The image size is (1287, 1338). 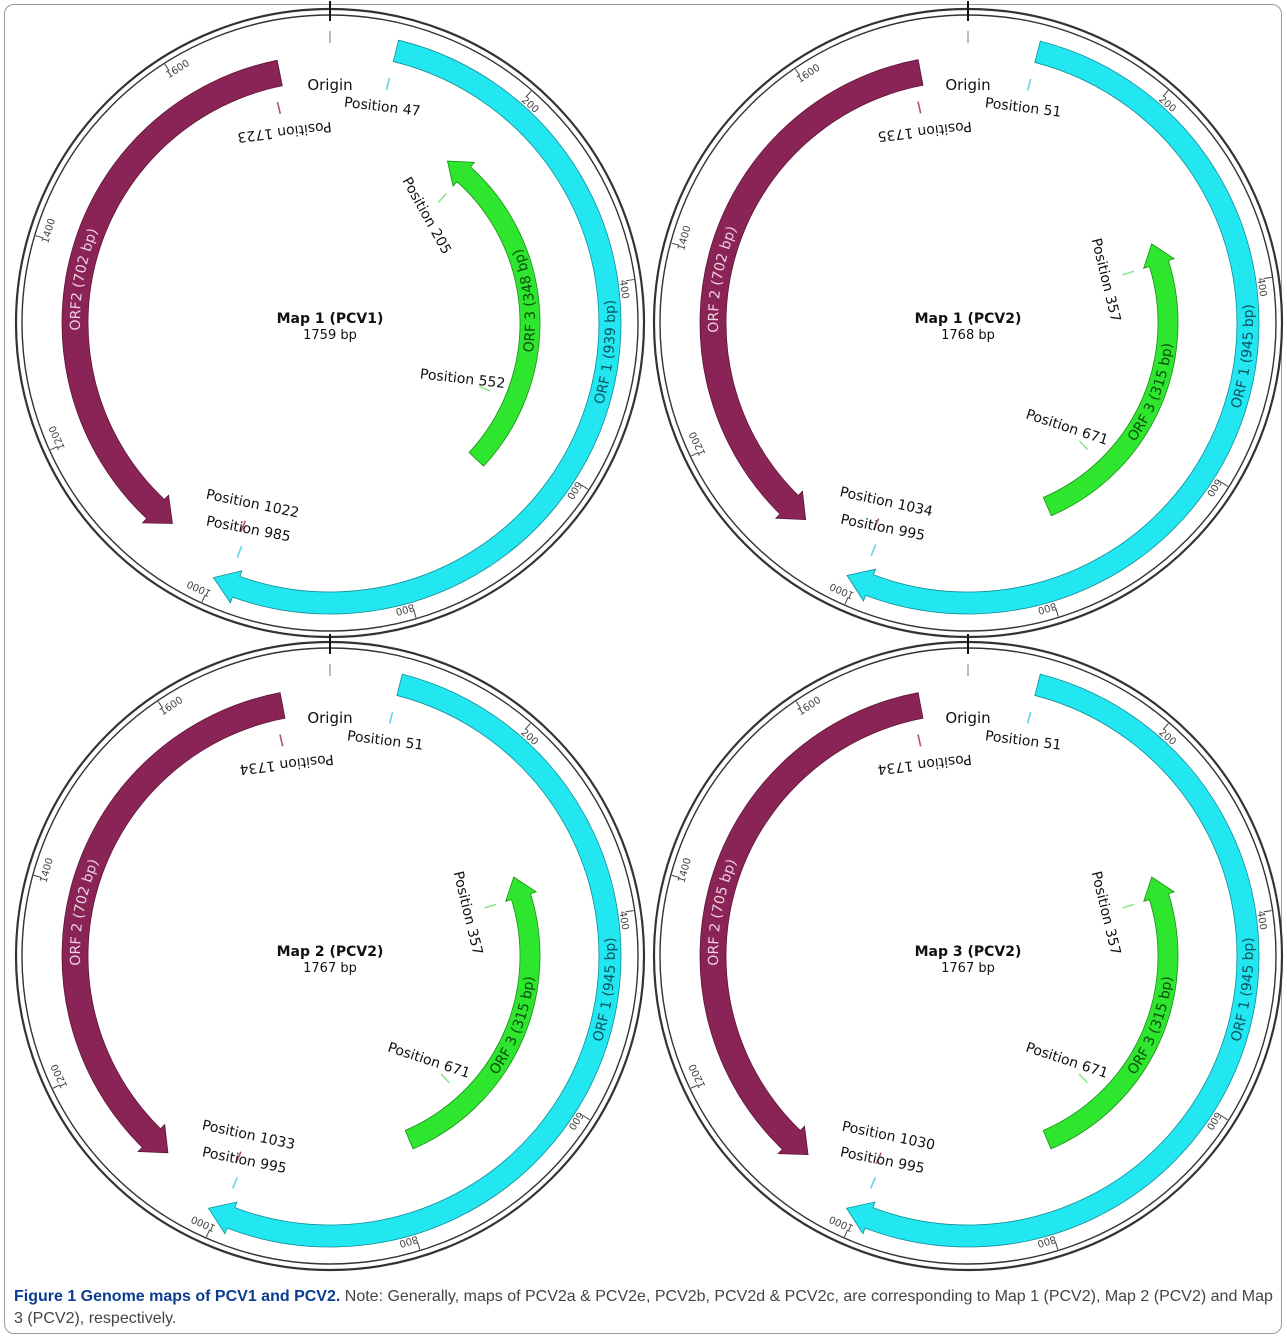 What do you see at coordinates (287, 764) in the screenshot?
I see `position-label: Position 1734` at bounding box center [287, 764].